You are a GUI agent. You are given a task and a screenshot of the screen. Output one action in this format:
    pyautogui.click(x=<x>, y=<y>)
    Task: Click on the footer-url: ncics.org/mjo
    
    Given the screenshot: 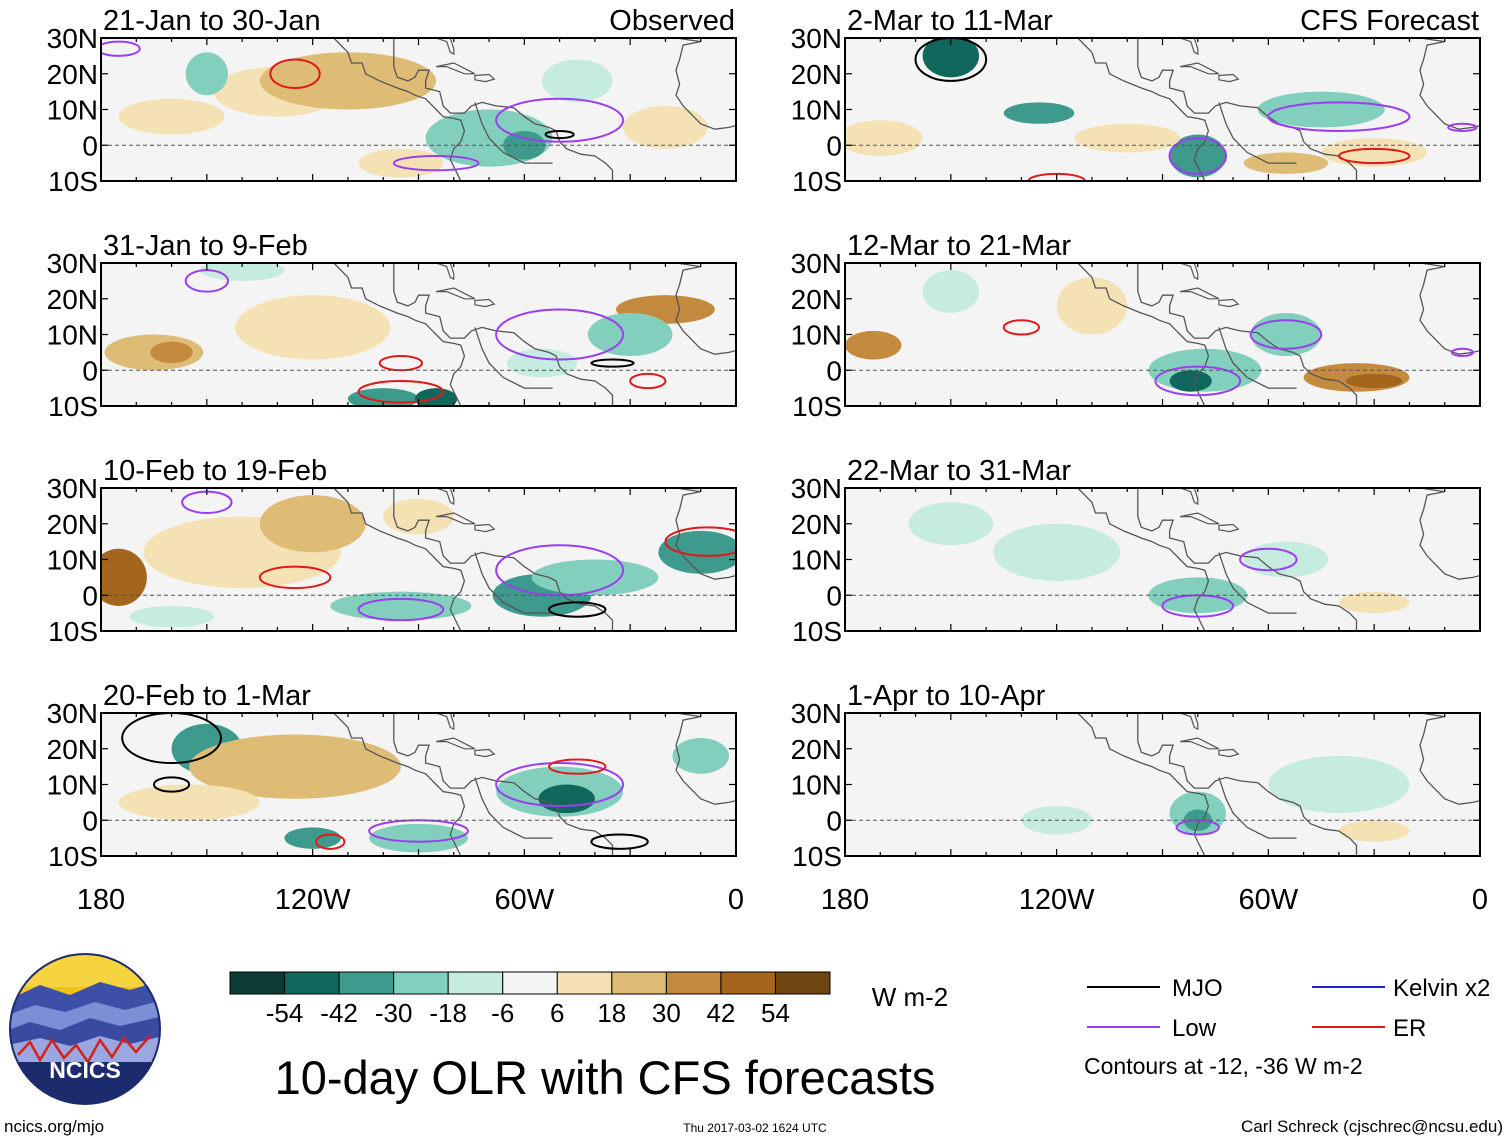 What is the action you would take?
    pyautogui.click(x=54, y=1126)
    